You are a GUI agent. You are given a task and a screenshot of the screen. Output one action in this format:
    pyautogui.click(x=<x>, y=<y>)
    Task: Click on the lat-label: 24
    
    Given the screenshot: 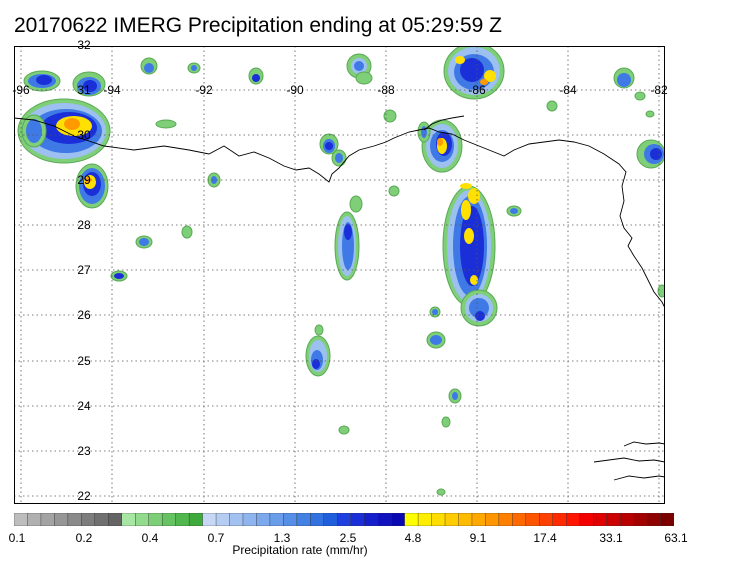 What is the action you would take?
    pyautogui.click(x=84, y=406)
    